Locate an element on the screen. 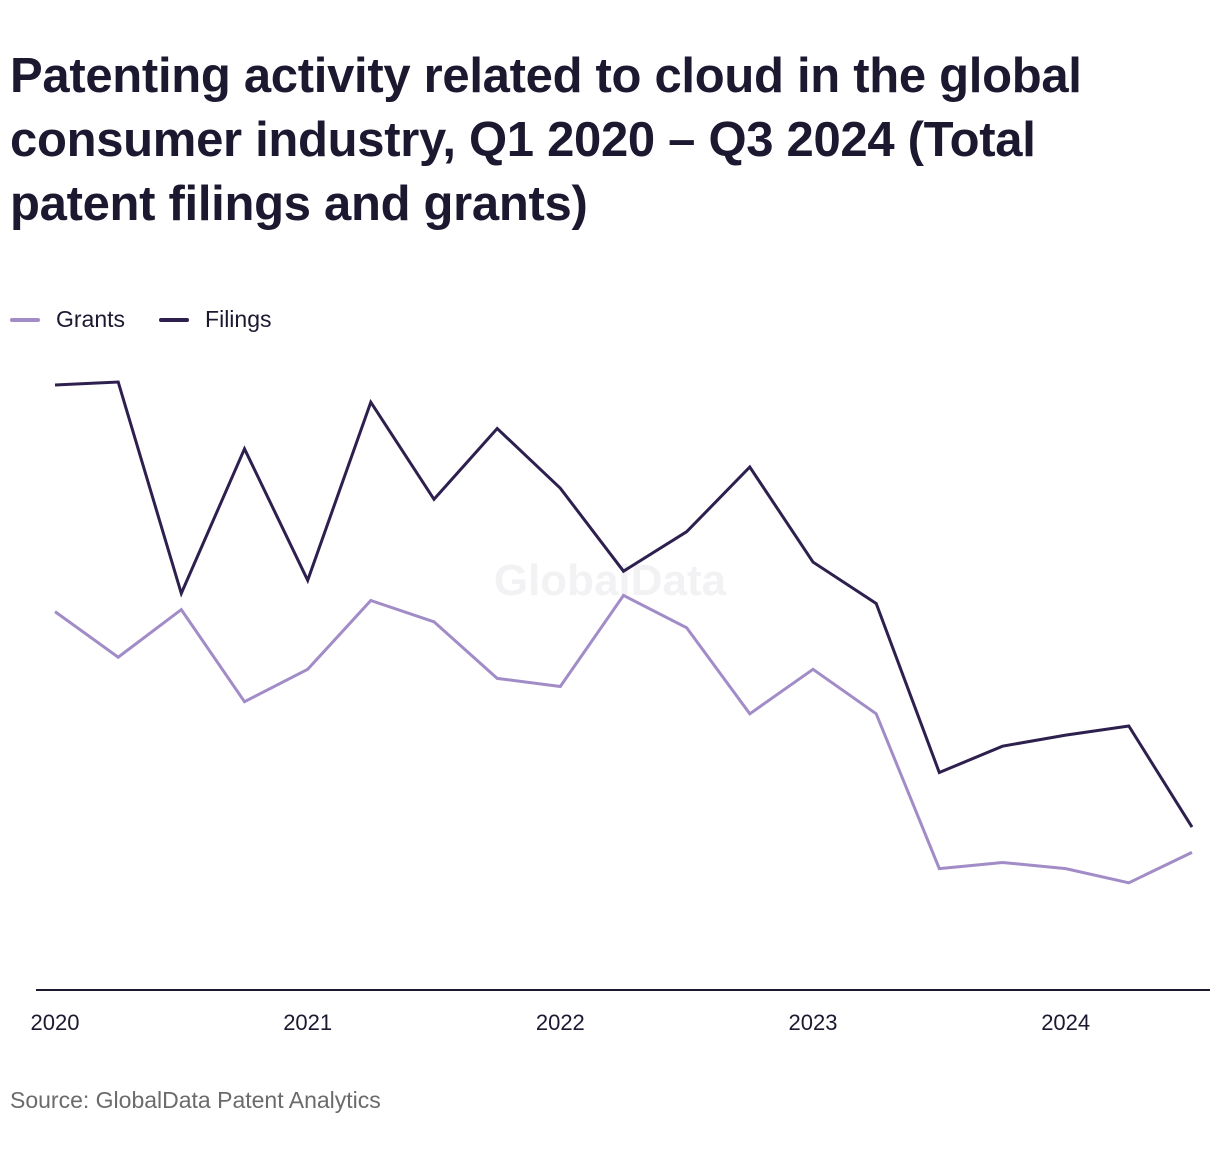  x-axis-ticks: 2020 2021 2022 2023 2024 is located at coordinates (561, 1022).